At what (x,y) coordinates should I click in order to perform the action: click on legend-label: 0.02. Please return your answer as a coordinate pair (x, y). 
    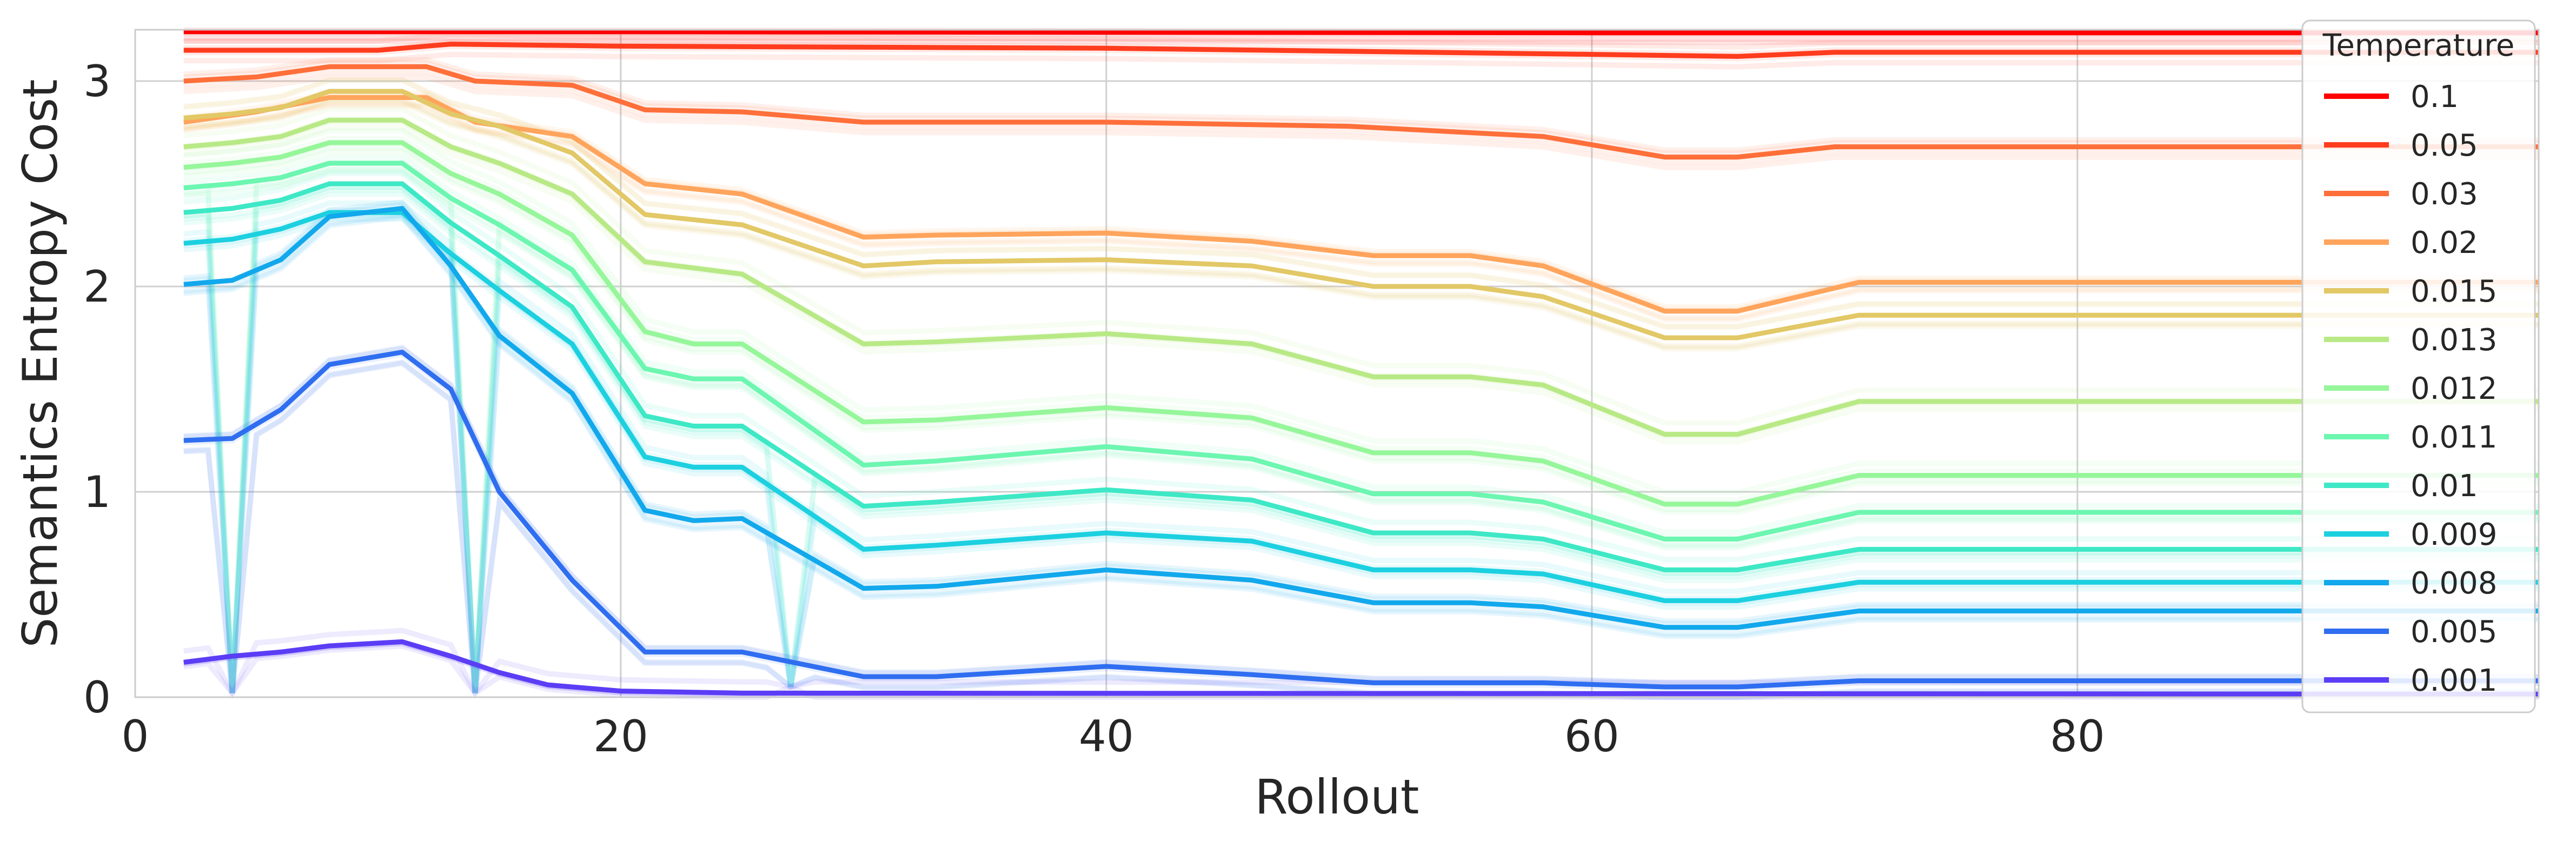
    Looking at the image, I should click on (2444, 243).